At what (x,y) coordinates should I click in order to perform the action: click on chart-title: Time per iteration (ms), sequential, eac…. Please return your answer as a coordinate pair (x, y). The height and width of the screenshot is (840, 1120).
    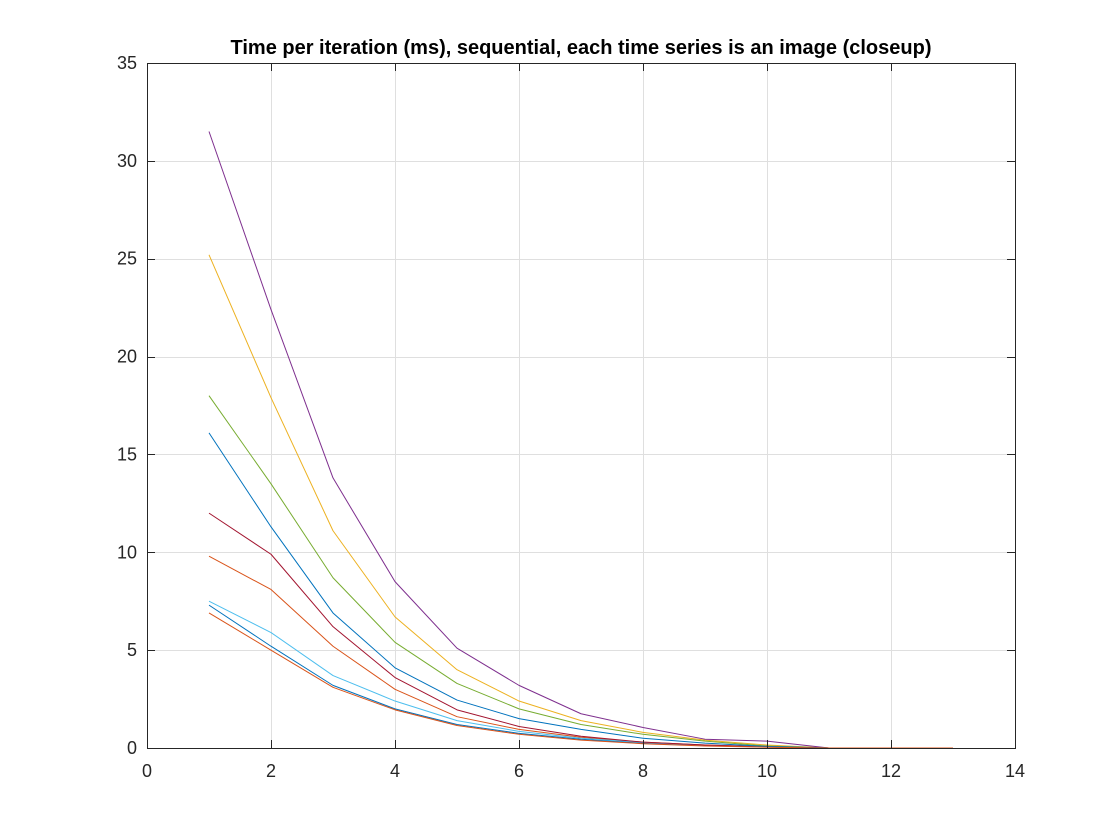
    Looking at the image, I should click on (581, 48).